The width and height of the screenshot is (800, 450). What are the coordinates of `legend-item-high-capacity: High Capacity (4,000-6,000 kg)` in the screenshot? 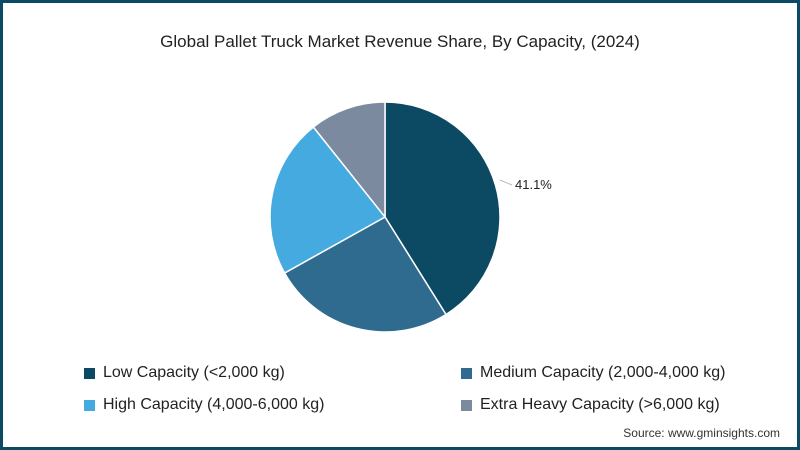 It's located at (204, 405).